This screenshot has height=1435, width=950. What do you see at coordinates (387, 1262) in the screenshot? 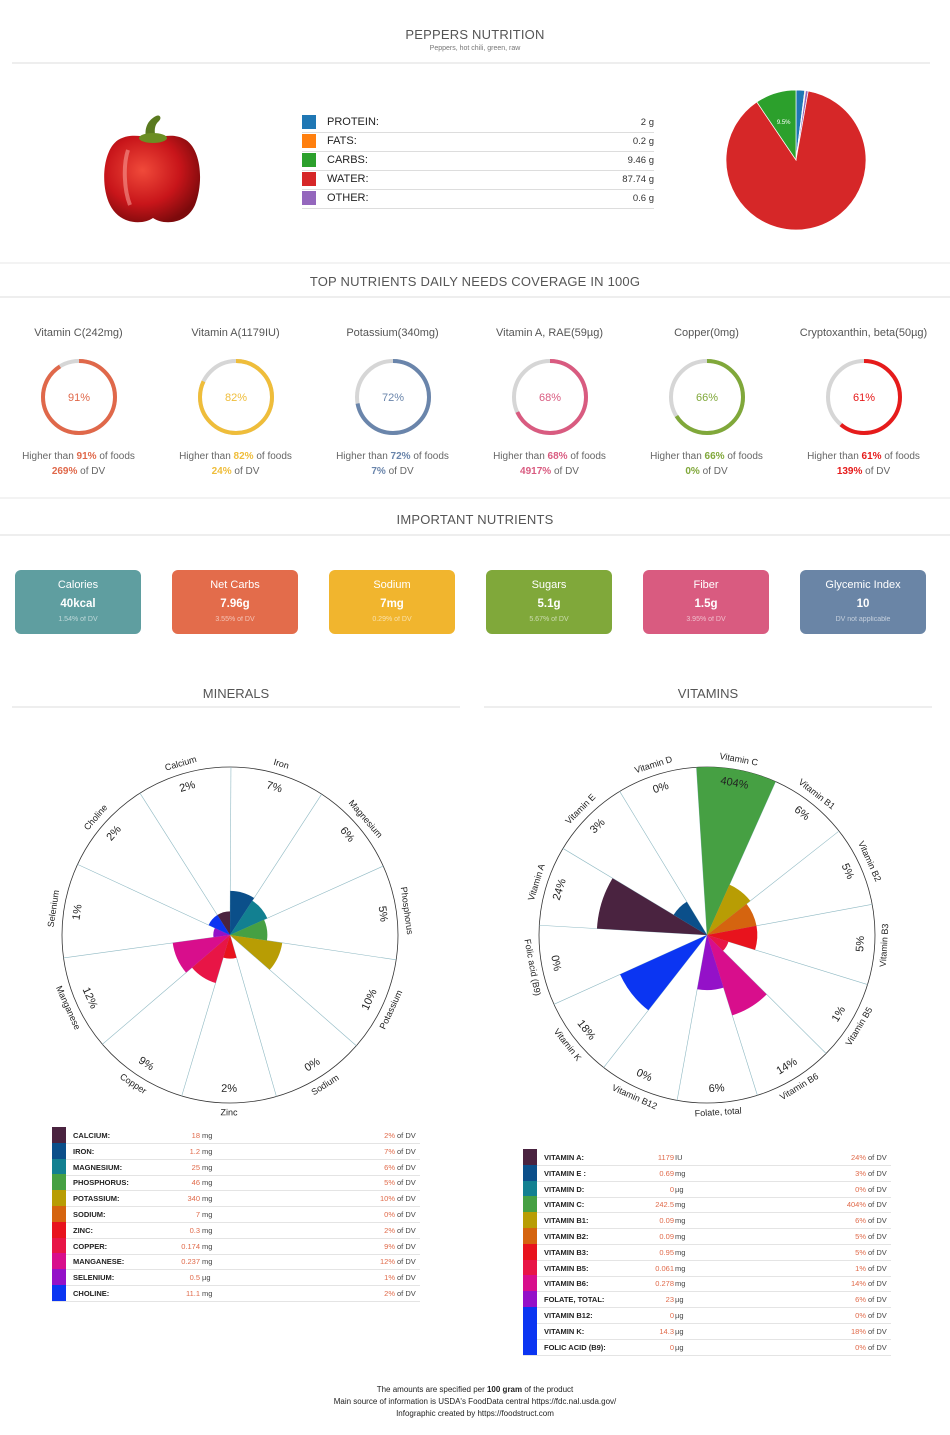
I see `row-pct: 12%` at bounding box center [387, 1262].